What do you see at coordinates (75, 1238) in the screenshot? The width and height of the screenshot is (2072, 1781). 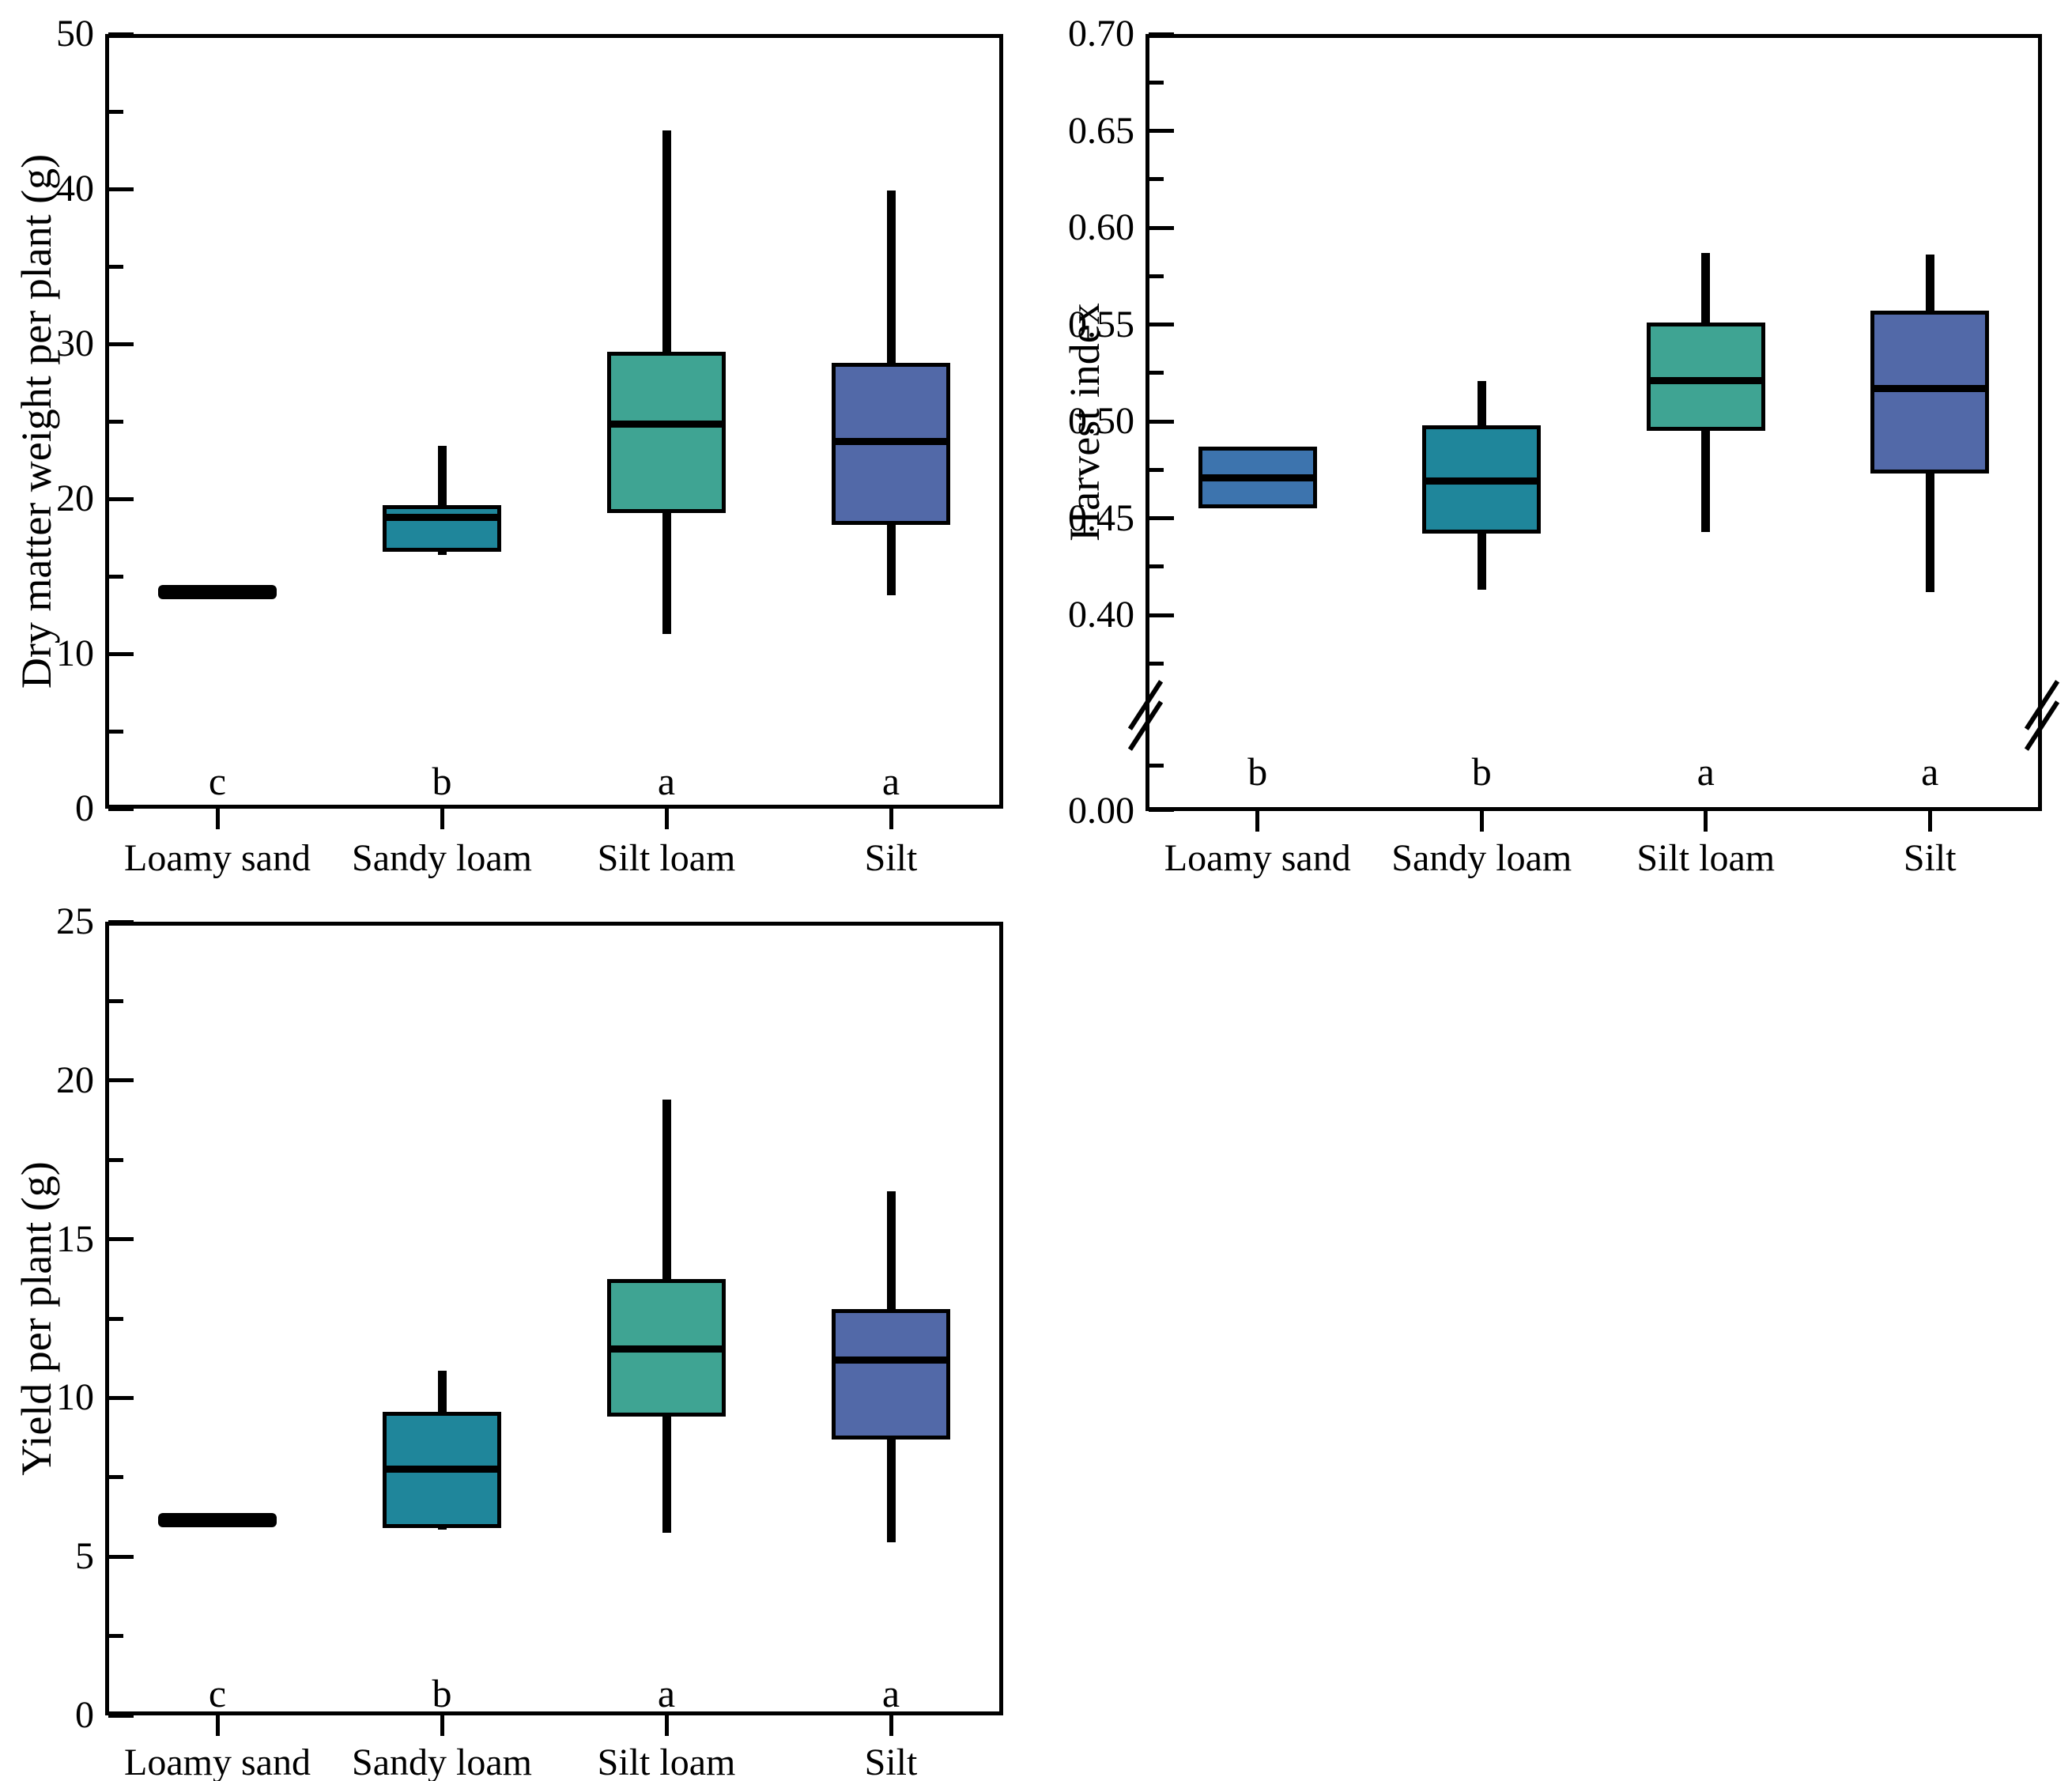 I see `y-axis-tick-label: 15` at bounding box center [75, 1238].